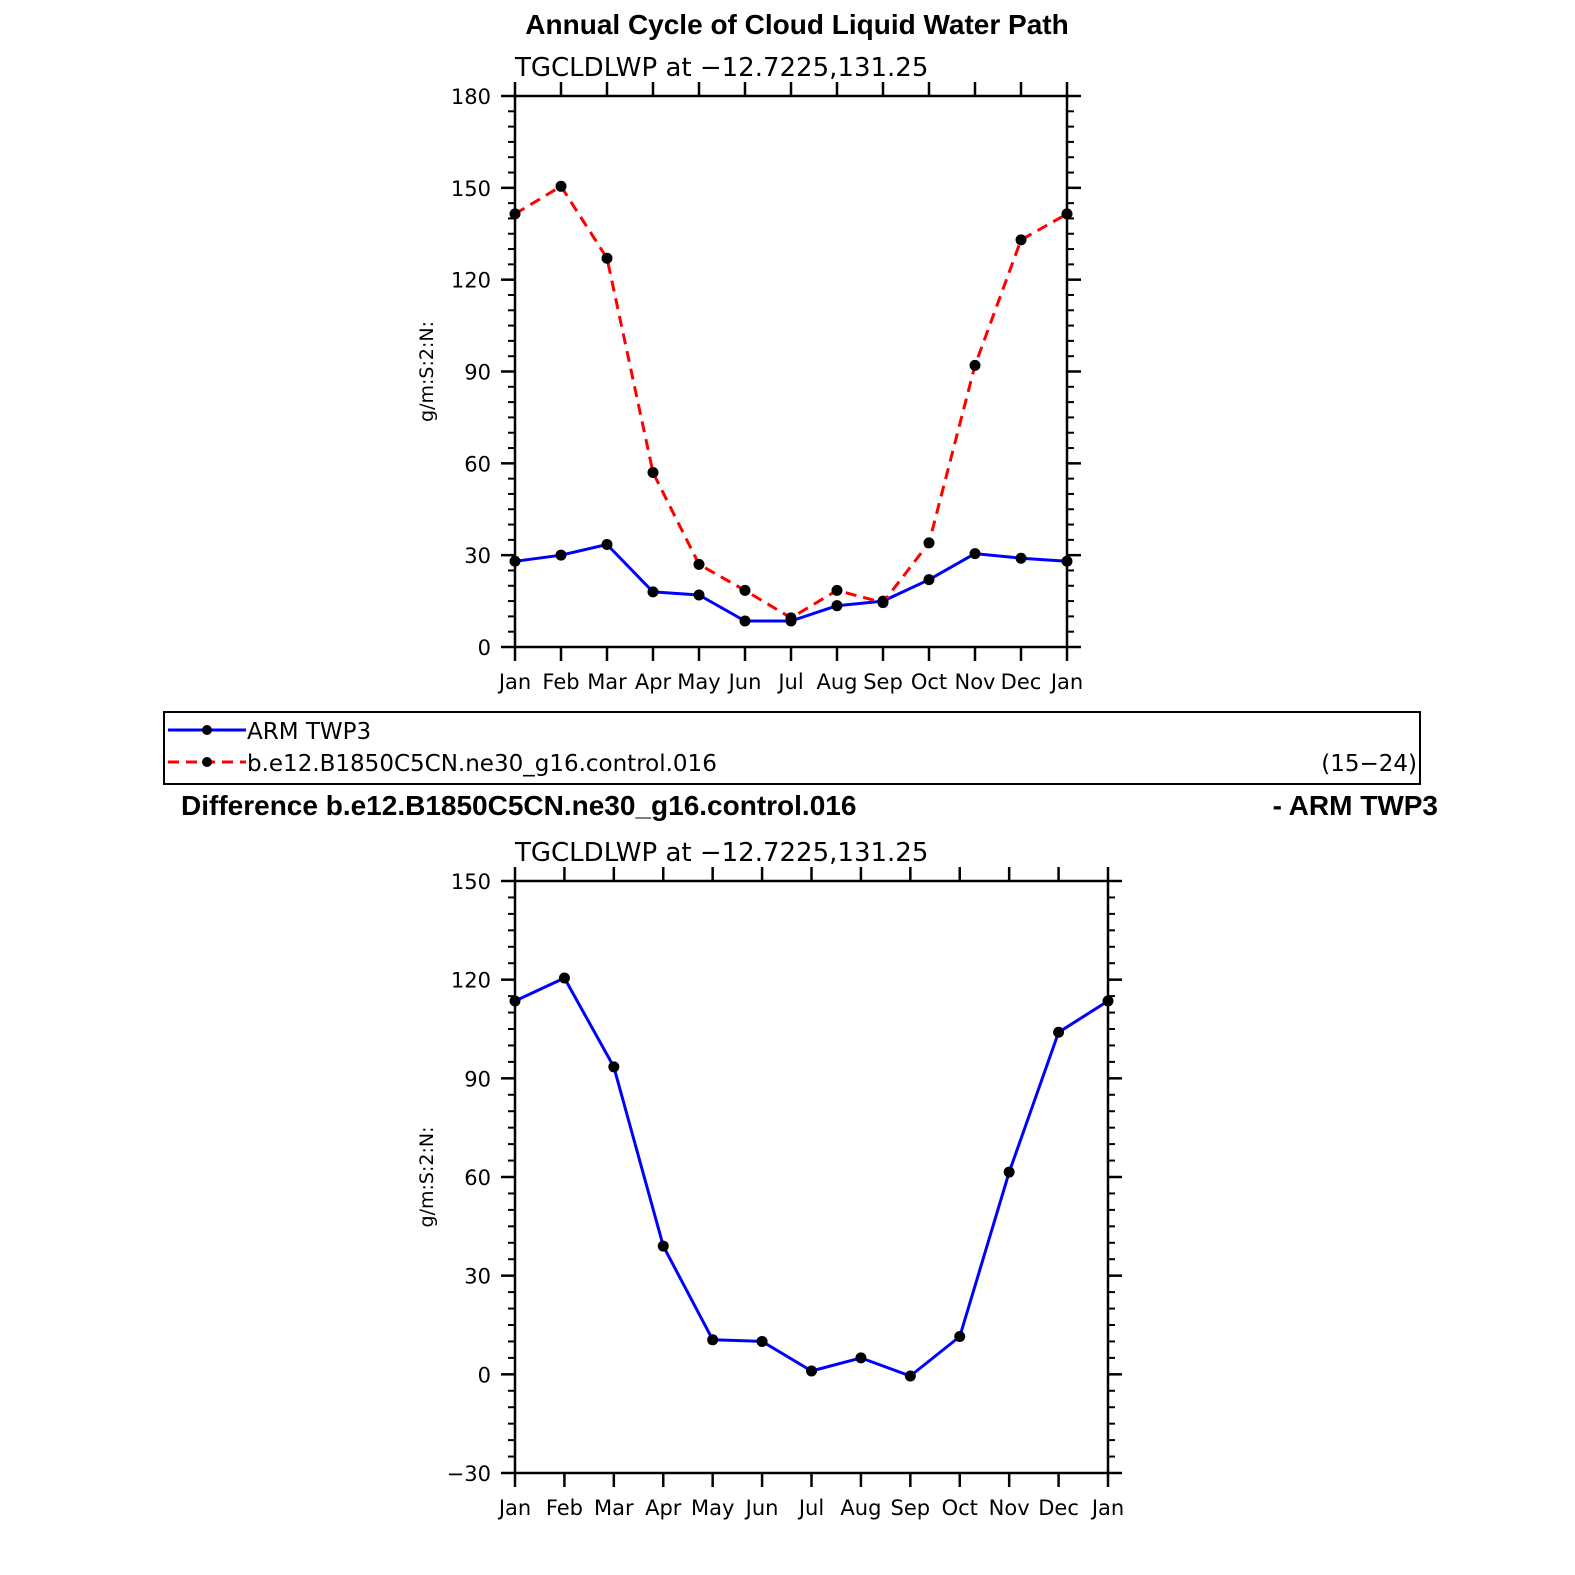 This screenshot has height=1575, width=1575. I want to click on chart-1-subtitle: TGCLDLWP at −12.7225,131.25, so click(721, 68).